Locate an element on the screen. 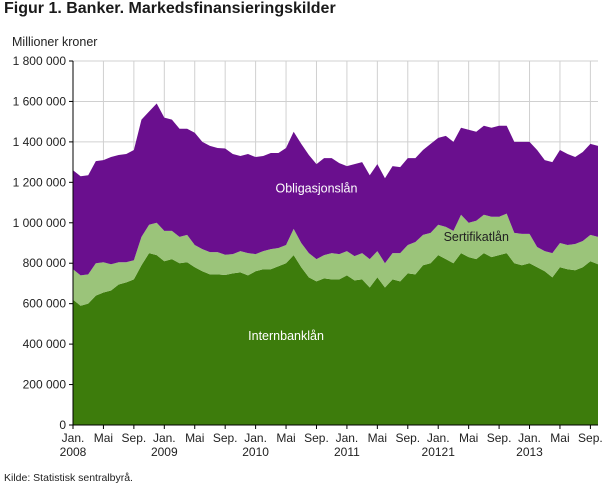 The height and width of the screenshot is (488, 610). area-label-obligasjonslan: Obligasjonslån is located at coordinates (316, 188).